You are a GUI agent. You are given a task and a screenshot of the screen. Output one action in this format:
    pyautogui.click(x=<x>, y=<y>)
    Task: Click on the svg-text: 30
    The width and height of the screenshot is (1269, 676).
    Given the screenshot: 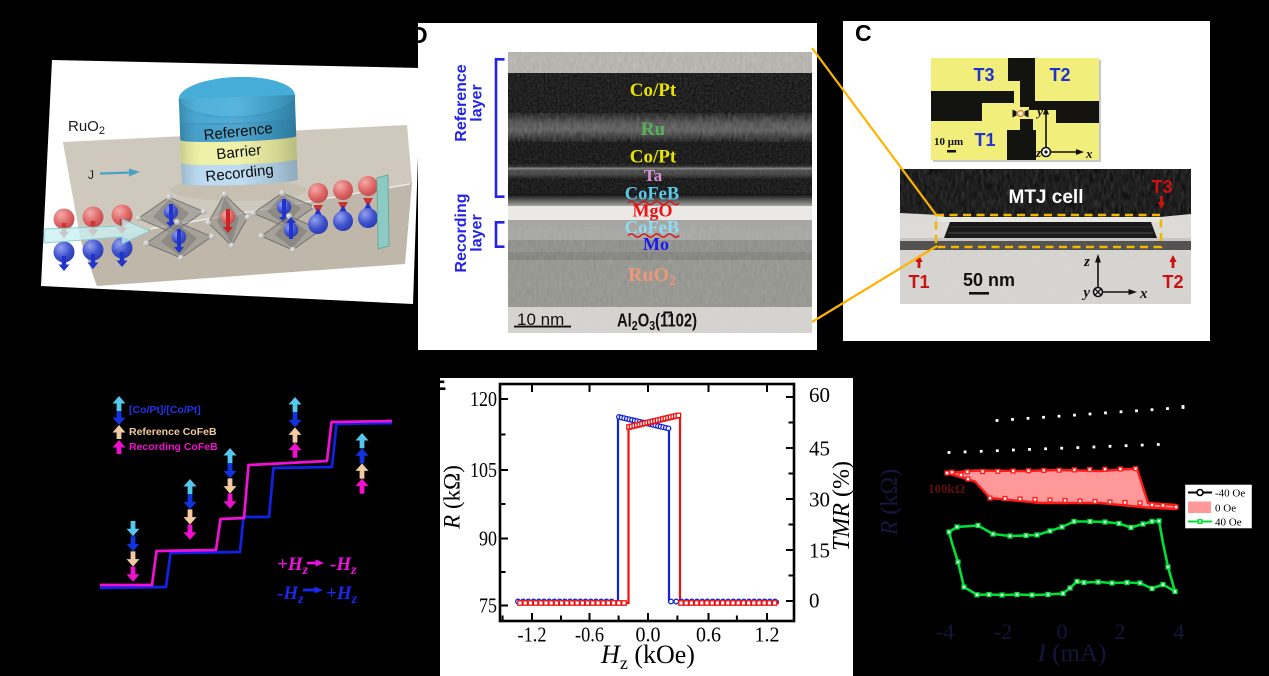 What is the action you would take?
    pyautogui.click(x=819, y=500)
    